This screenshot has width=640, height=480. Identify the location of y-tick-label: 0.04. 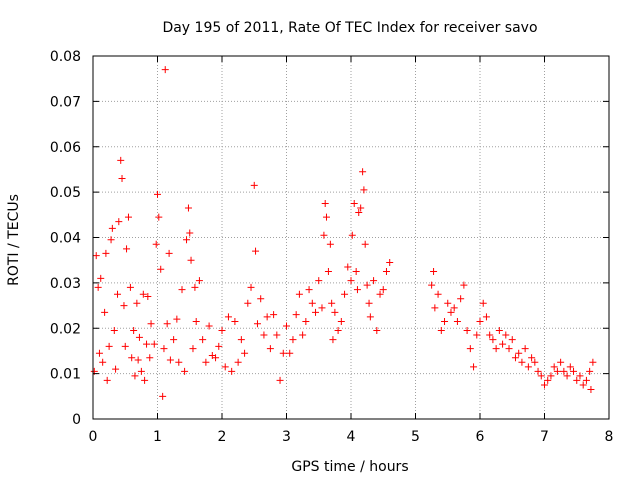
(65, 239).